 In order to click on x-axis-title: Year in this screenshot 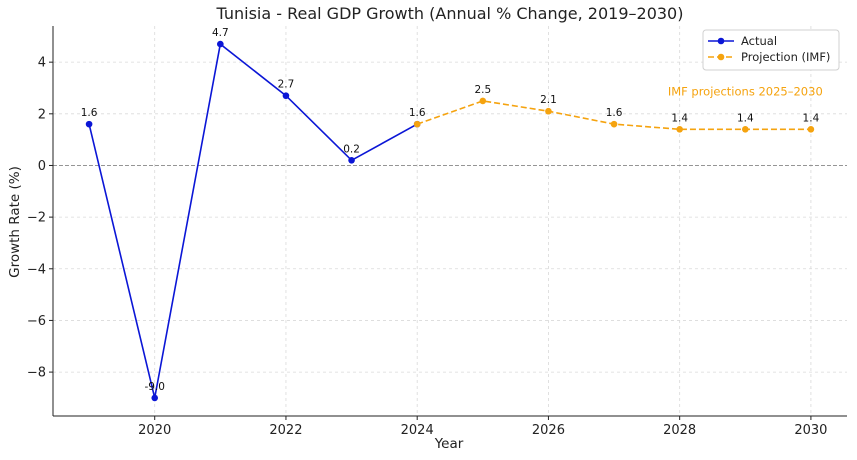, I will do `click(449, 444)`.